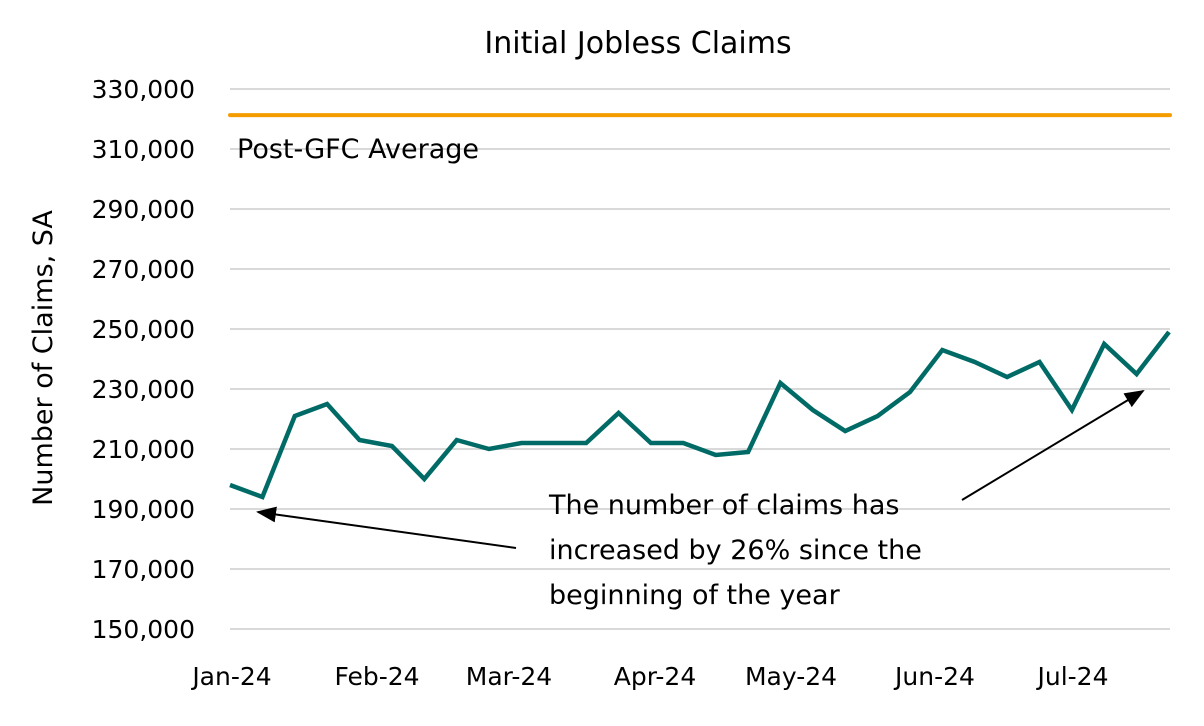 The image size is (1204, 726). I want to click on y-tick-label: 330,000, so click(143, 89).